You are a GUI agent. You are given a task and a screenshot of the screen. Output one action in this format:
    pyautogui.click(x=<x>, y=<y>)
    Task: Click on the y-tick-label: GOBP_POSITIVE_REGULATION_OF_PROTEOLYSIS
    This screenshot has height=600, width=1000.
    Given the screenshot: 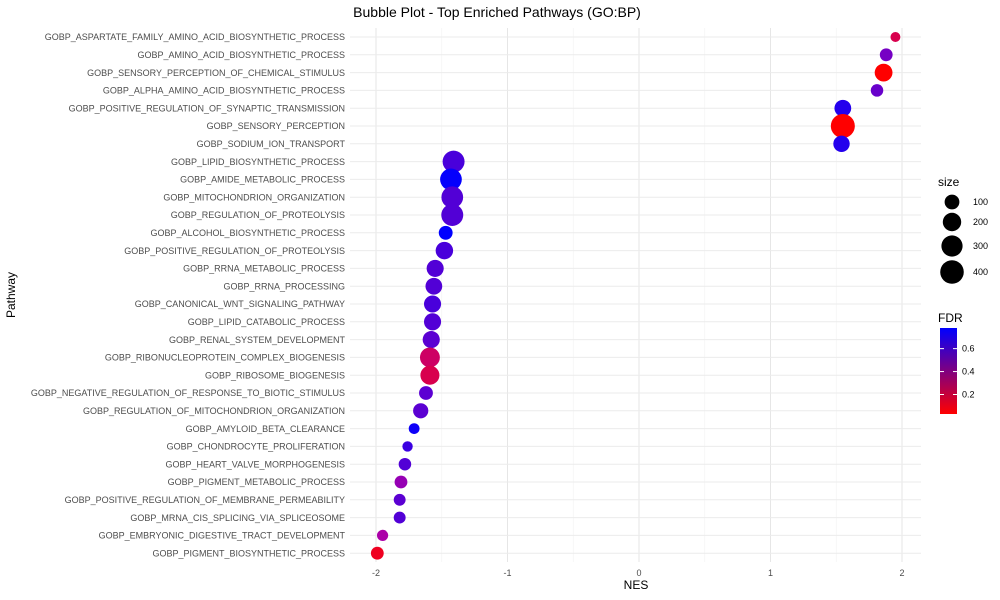 What is the action you would take?
    pyautogui.click(x=234, y=251)
    